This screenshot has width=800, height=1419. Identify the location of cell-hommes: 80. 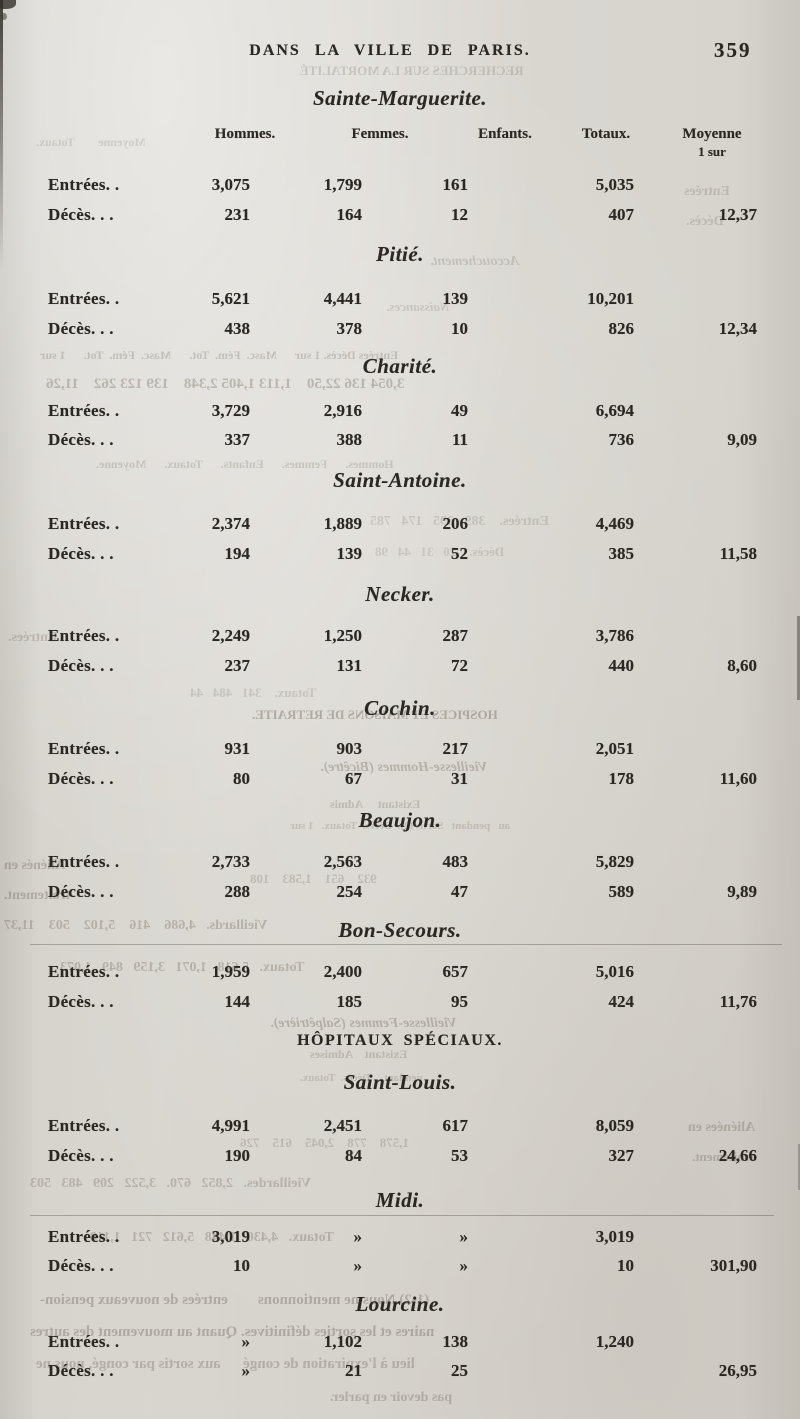
(241, 778).